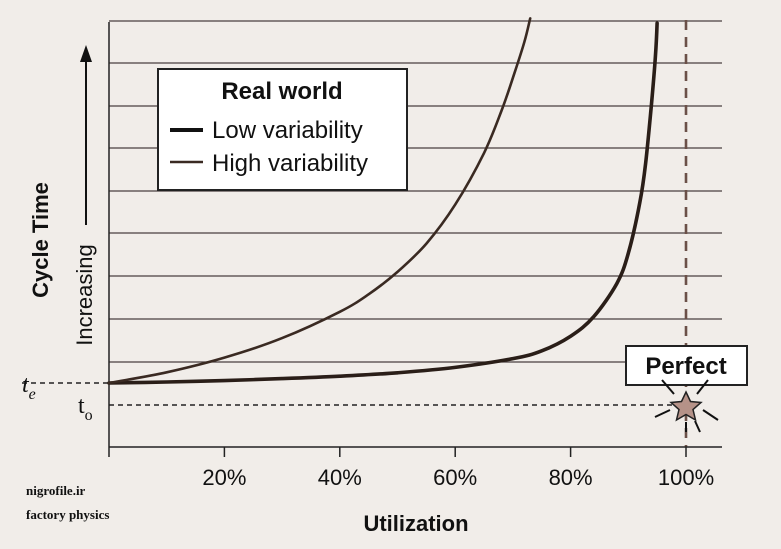 The width and height of the screenshot is (781, 549). I want to click on y-arrow-head-icon, so click(86, 53).